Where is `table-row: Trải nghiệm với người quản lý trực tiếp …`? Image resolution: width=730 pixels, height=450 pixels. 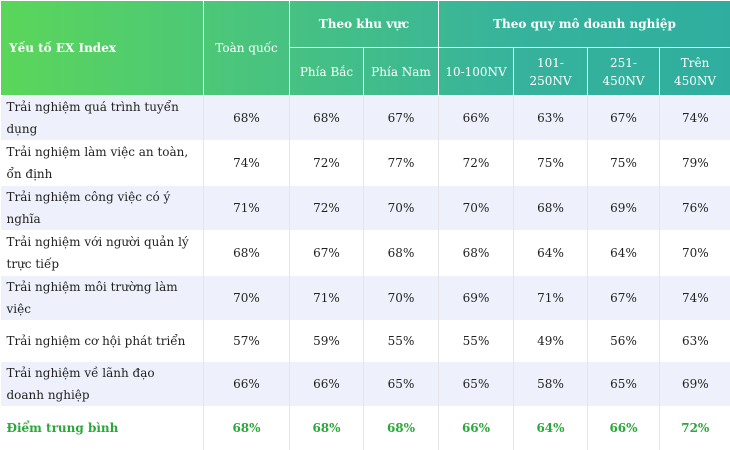 table-row: Trải nghiệm với người quản lý trực tiếp … is located at coordinates (365, 253).